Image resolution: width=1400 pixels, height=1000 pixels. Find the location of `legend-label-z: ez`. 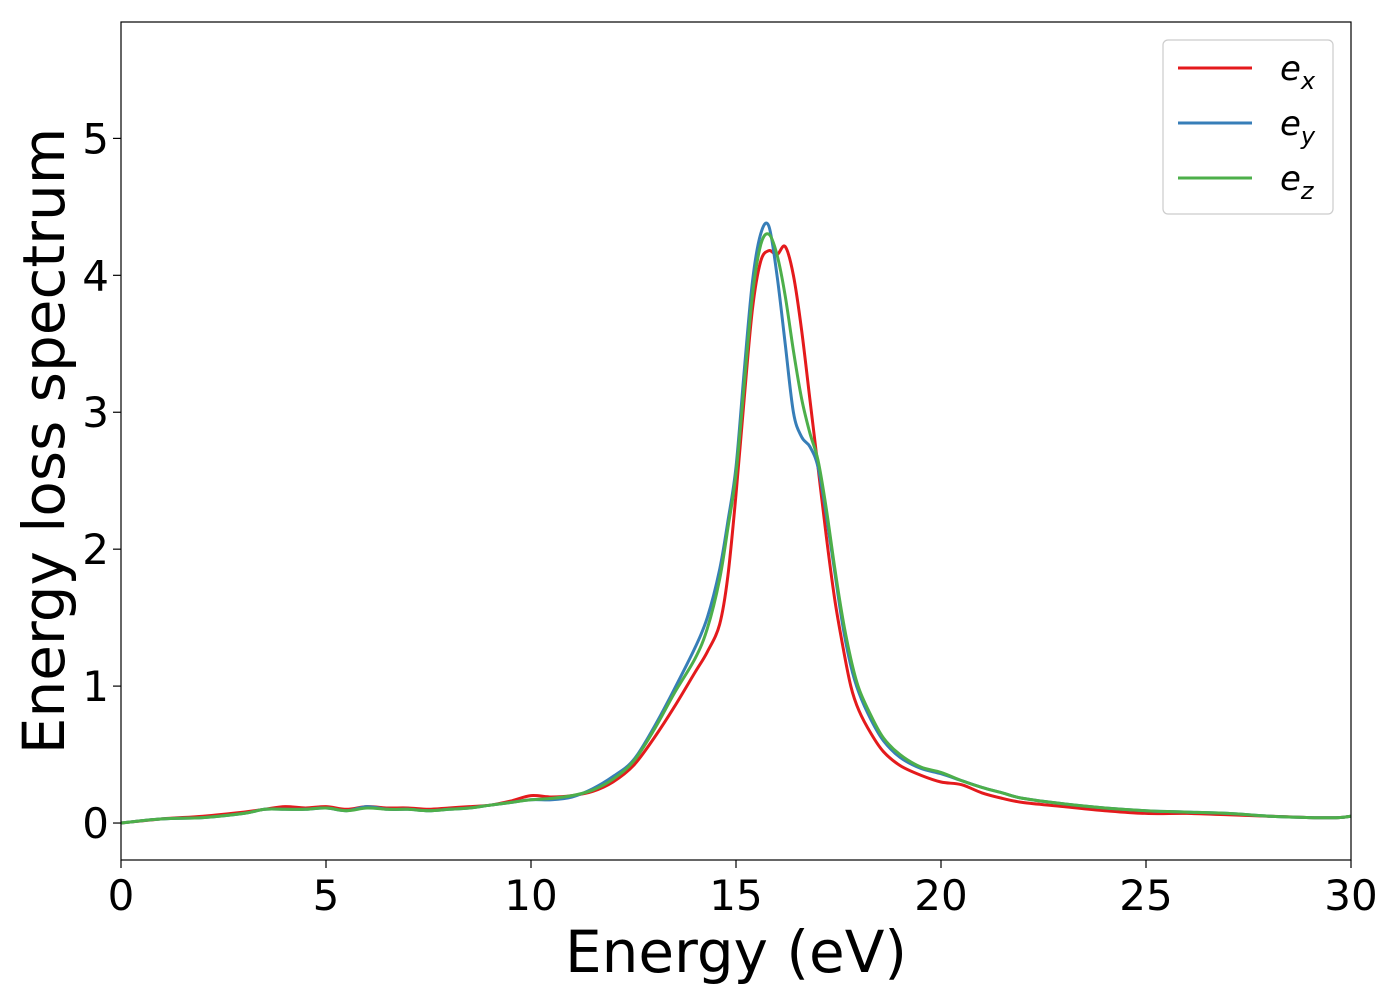

legend-label-z: ez is located at coordinates (1297, 182).